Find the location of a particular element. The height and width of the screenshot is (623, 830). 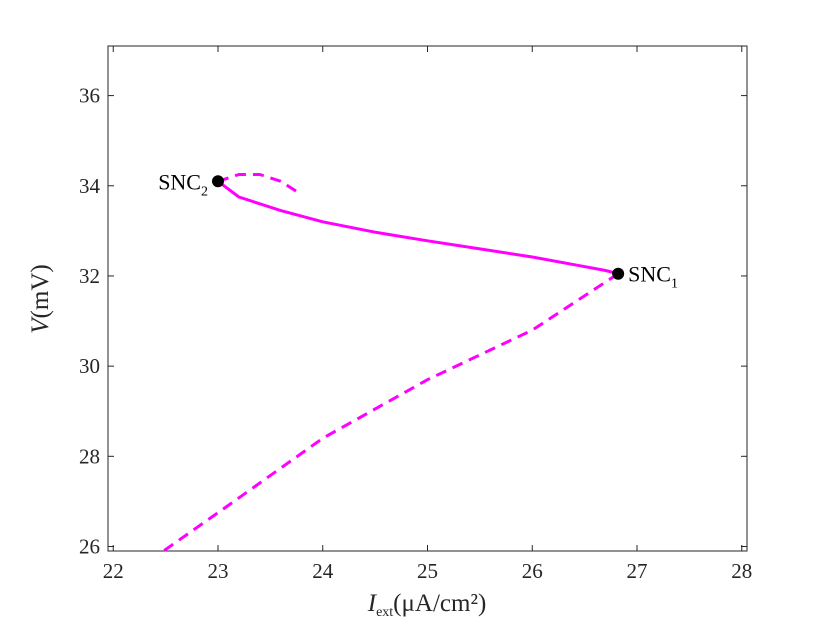

y-tick-label: 36 is located at coordinates (89, 96).